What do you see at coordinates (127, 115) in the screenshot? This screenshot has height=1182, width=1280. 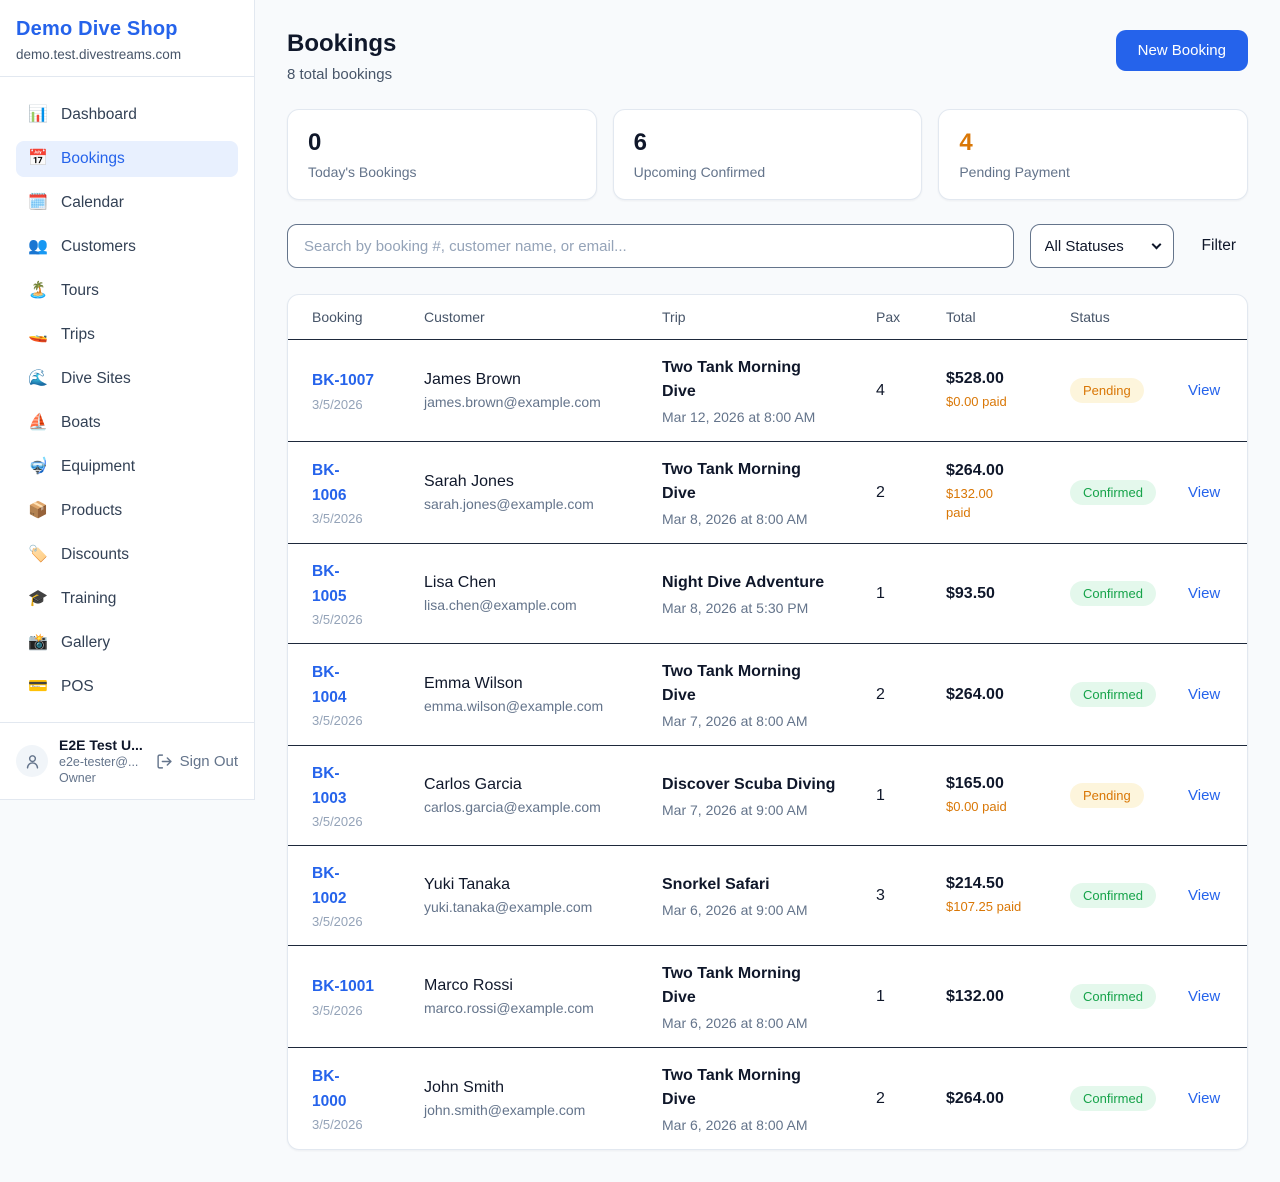 I see `sidebar-item-dashboard: 📊 Dashboard` at bounding box center [127, 115].